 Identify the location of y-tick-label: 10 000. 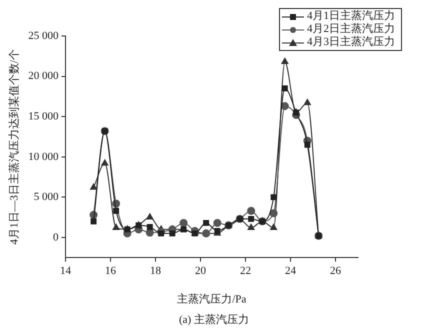
(43, 156).